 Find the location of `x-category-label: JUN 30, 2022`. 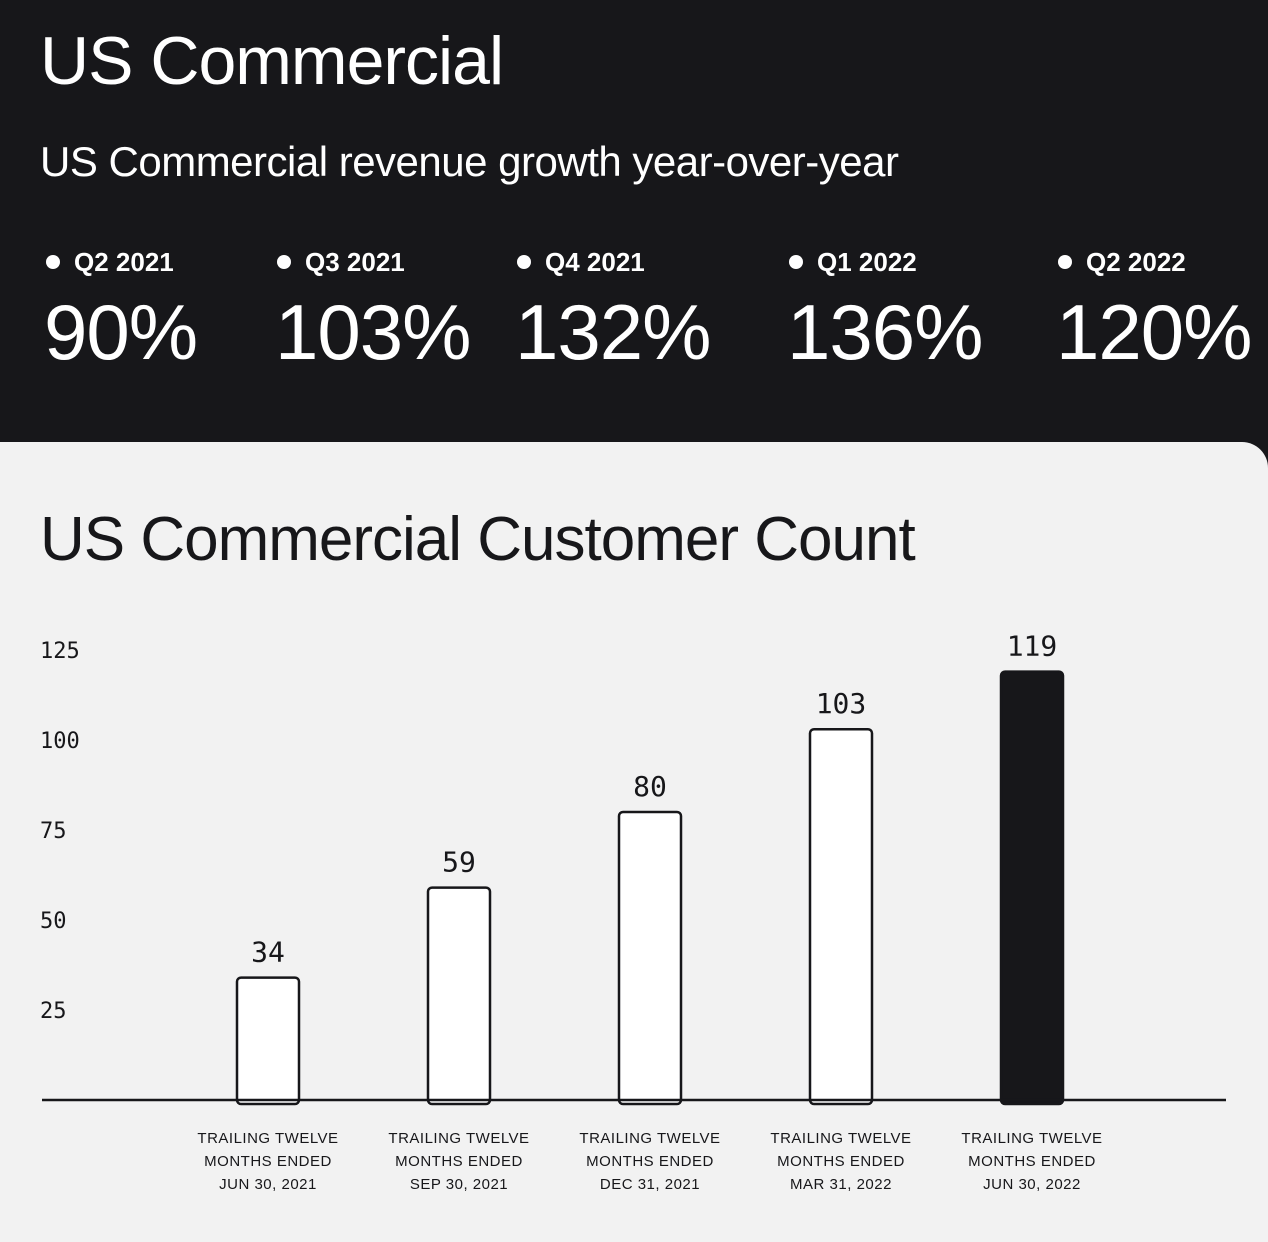

x-category-label: JUN 30, 2022 is located at coordinates (1032, 1184).